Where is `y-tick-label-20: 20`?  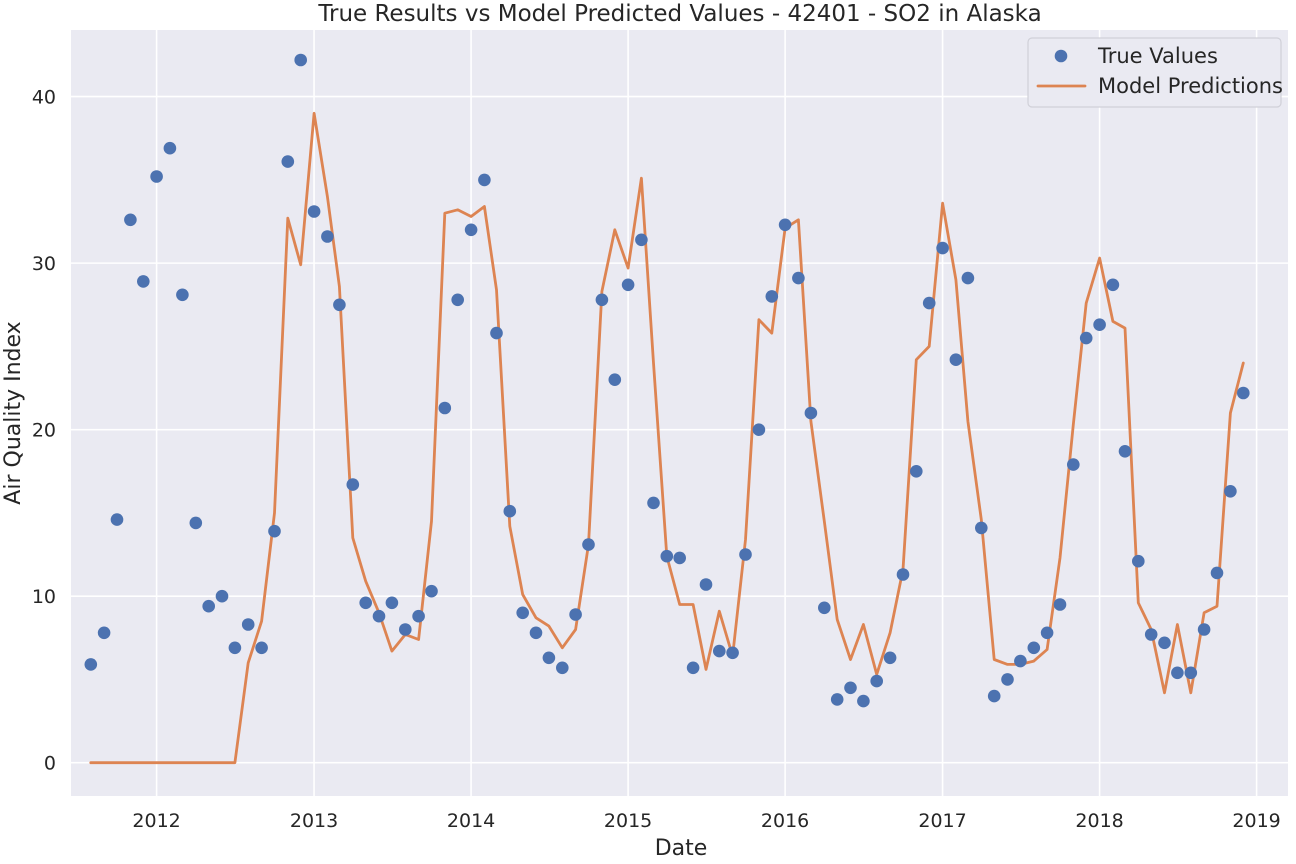 y-tick-label-20: 20 is located at coordinates (44, 431).